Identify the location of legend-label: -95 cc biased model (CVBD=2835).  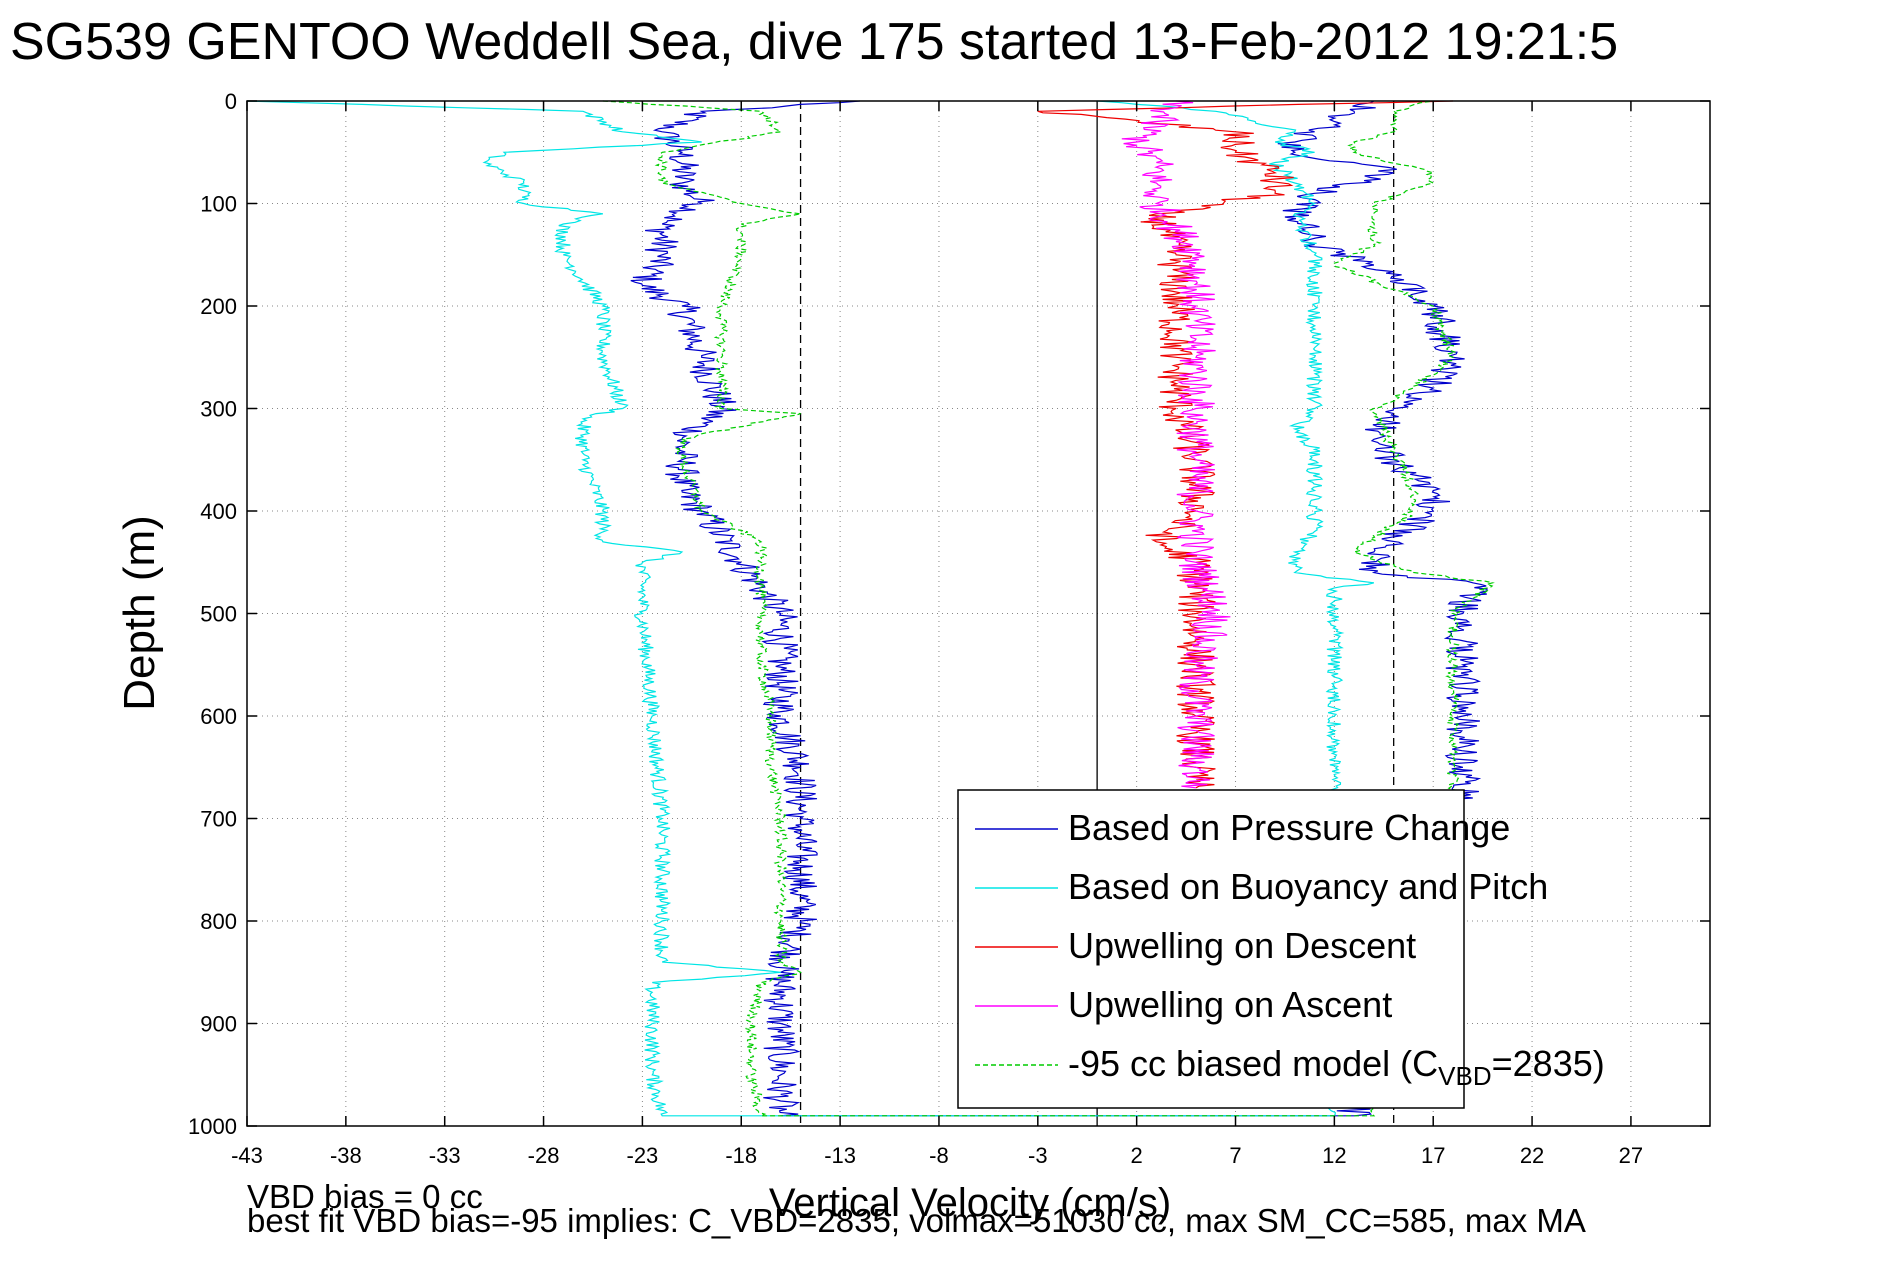
(1336, 1067).